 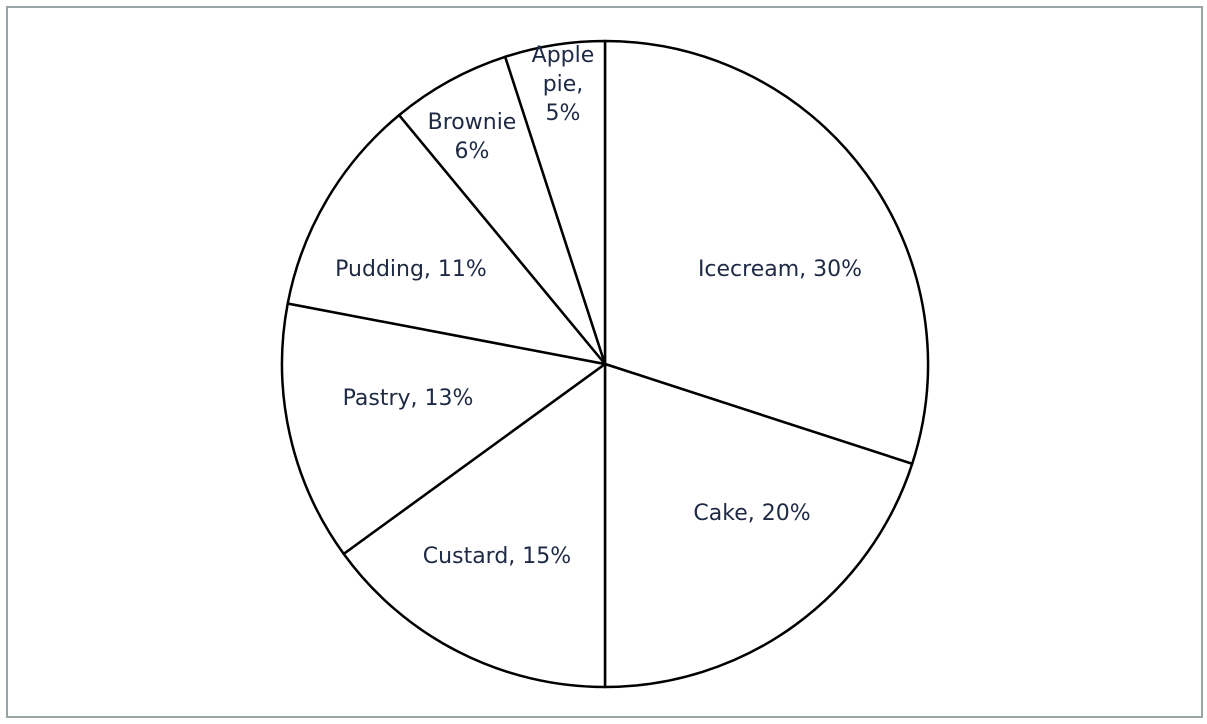 I want to click on pie-slice-label-2: Cake, 20%, so click(x=751, y=513).